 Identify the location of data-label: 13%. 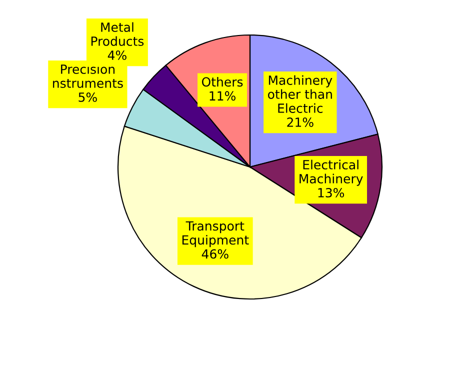
(331, 193).